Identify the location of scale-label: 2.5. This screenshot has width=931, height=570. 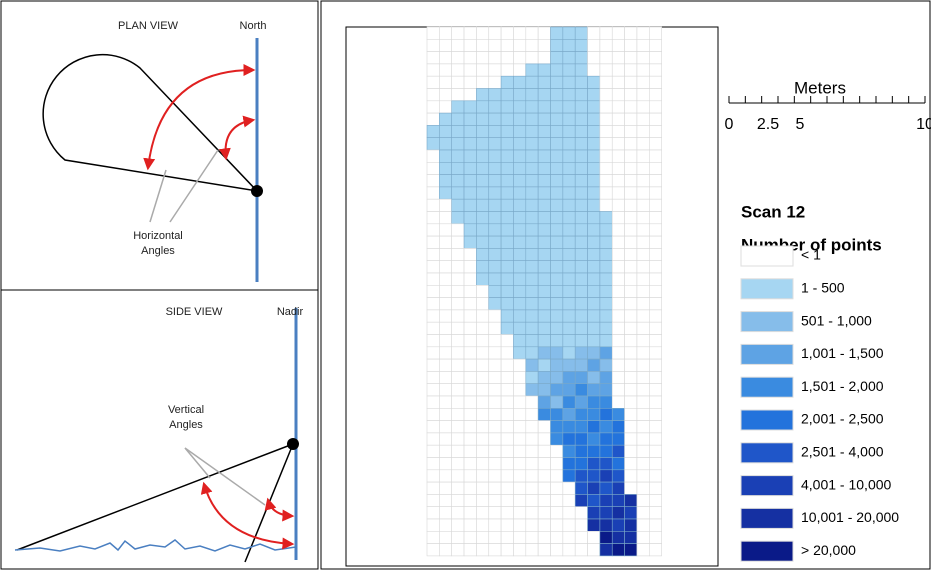
(768, 124).